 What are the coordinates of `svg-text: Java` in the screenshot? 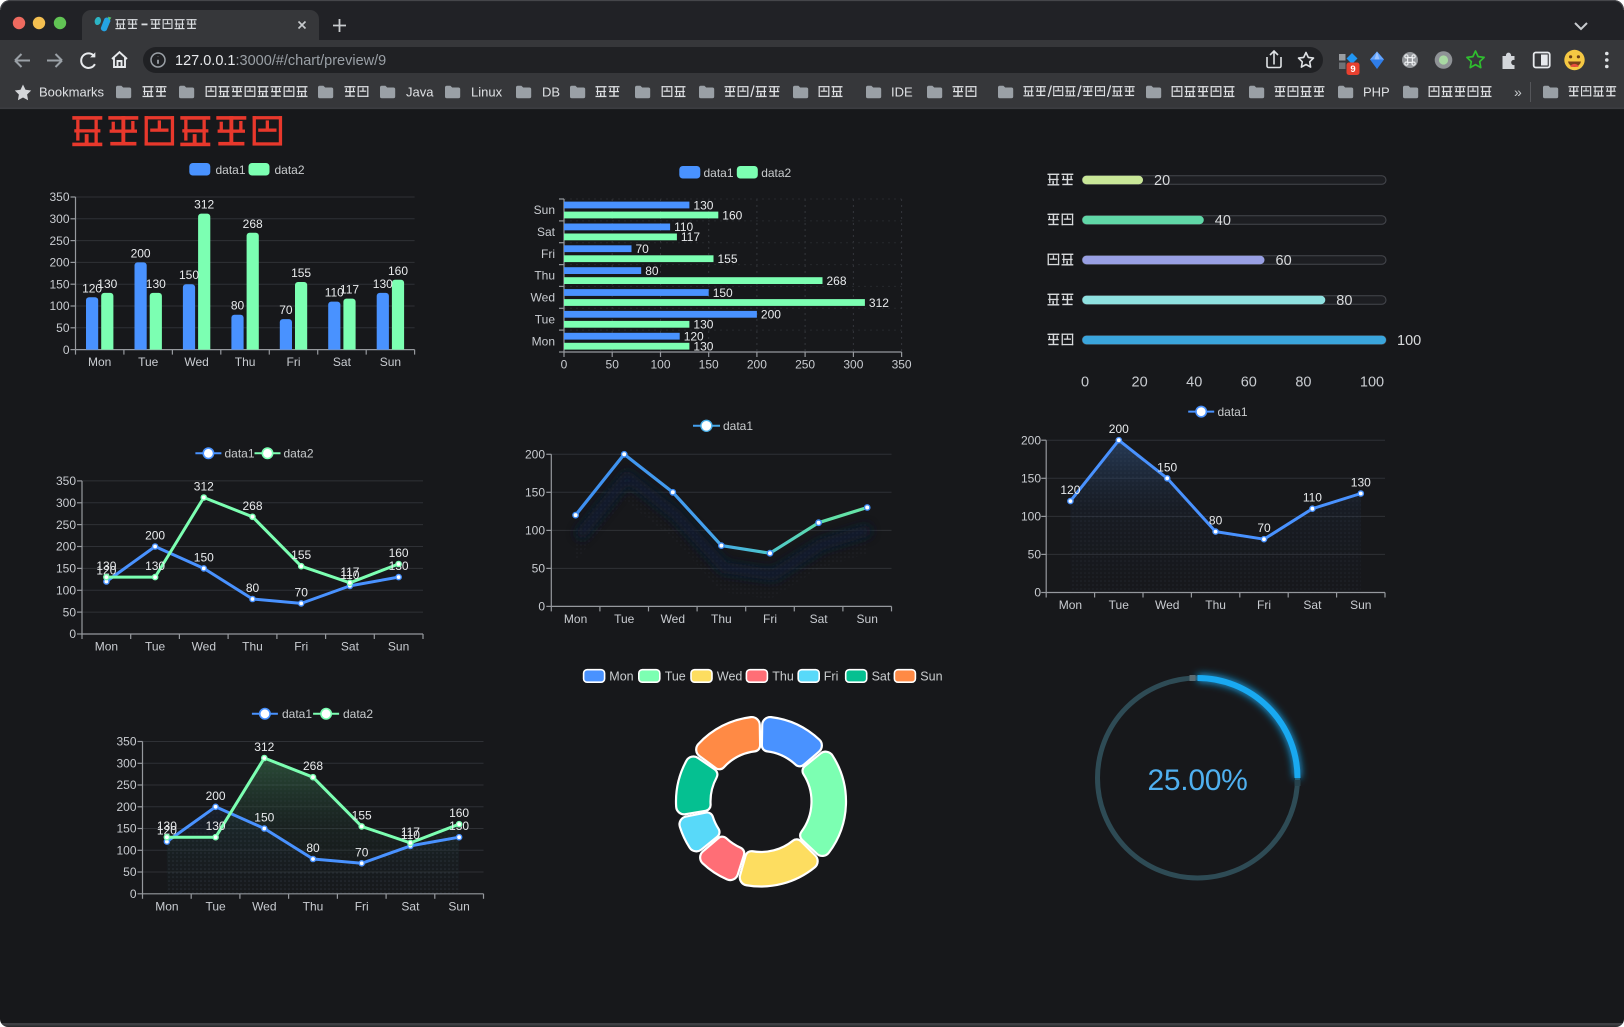 It's located at (420, 92).